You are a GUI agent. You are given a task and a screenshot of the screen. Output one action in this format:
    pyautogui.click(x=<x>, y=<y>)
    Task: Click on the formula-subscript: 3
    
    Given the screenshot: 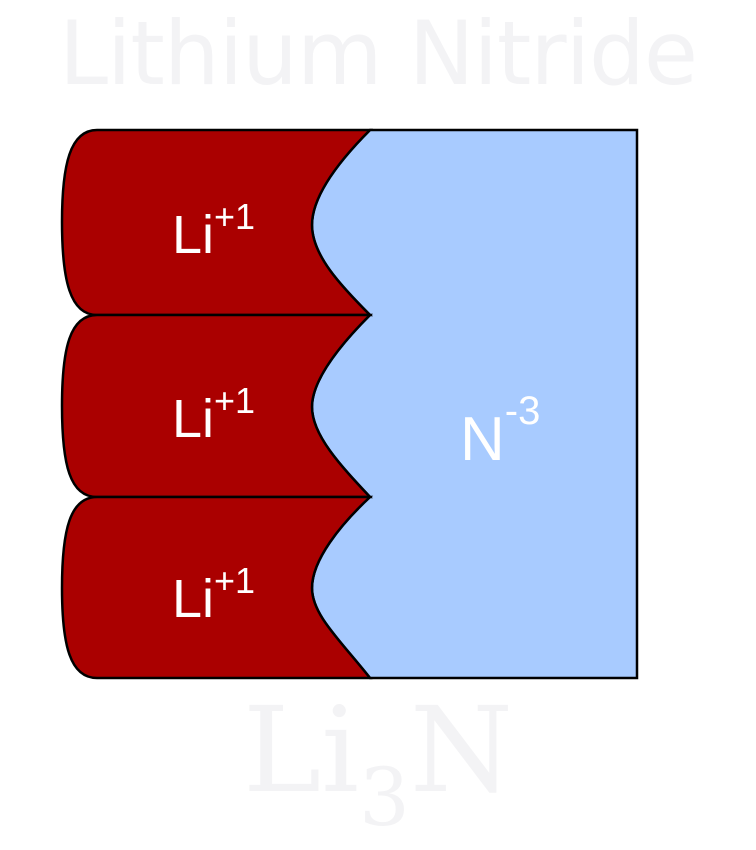 What is the action you would take?
    pyautogui.click(x=384, y=797)
    